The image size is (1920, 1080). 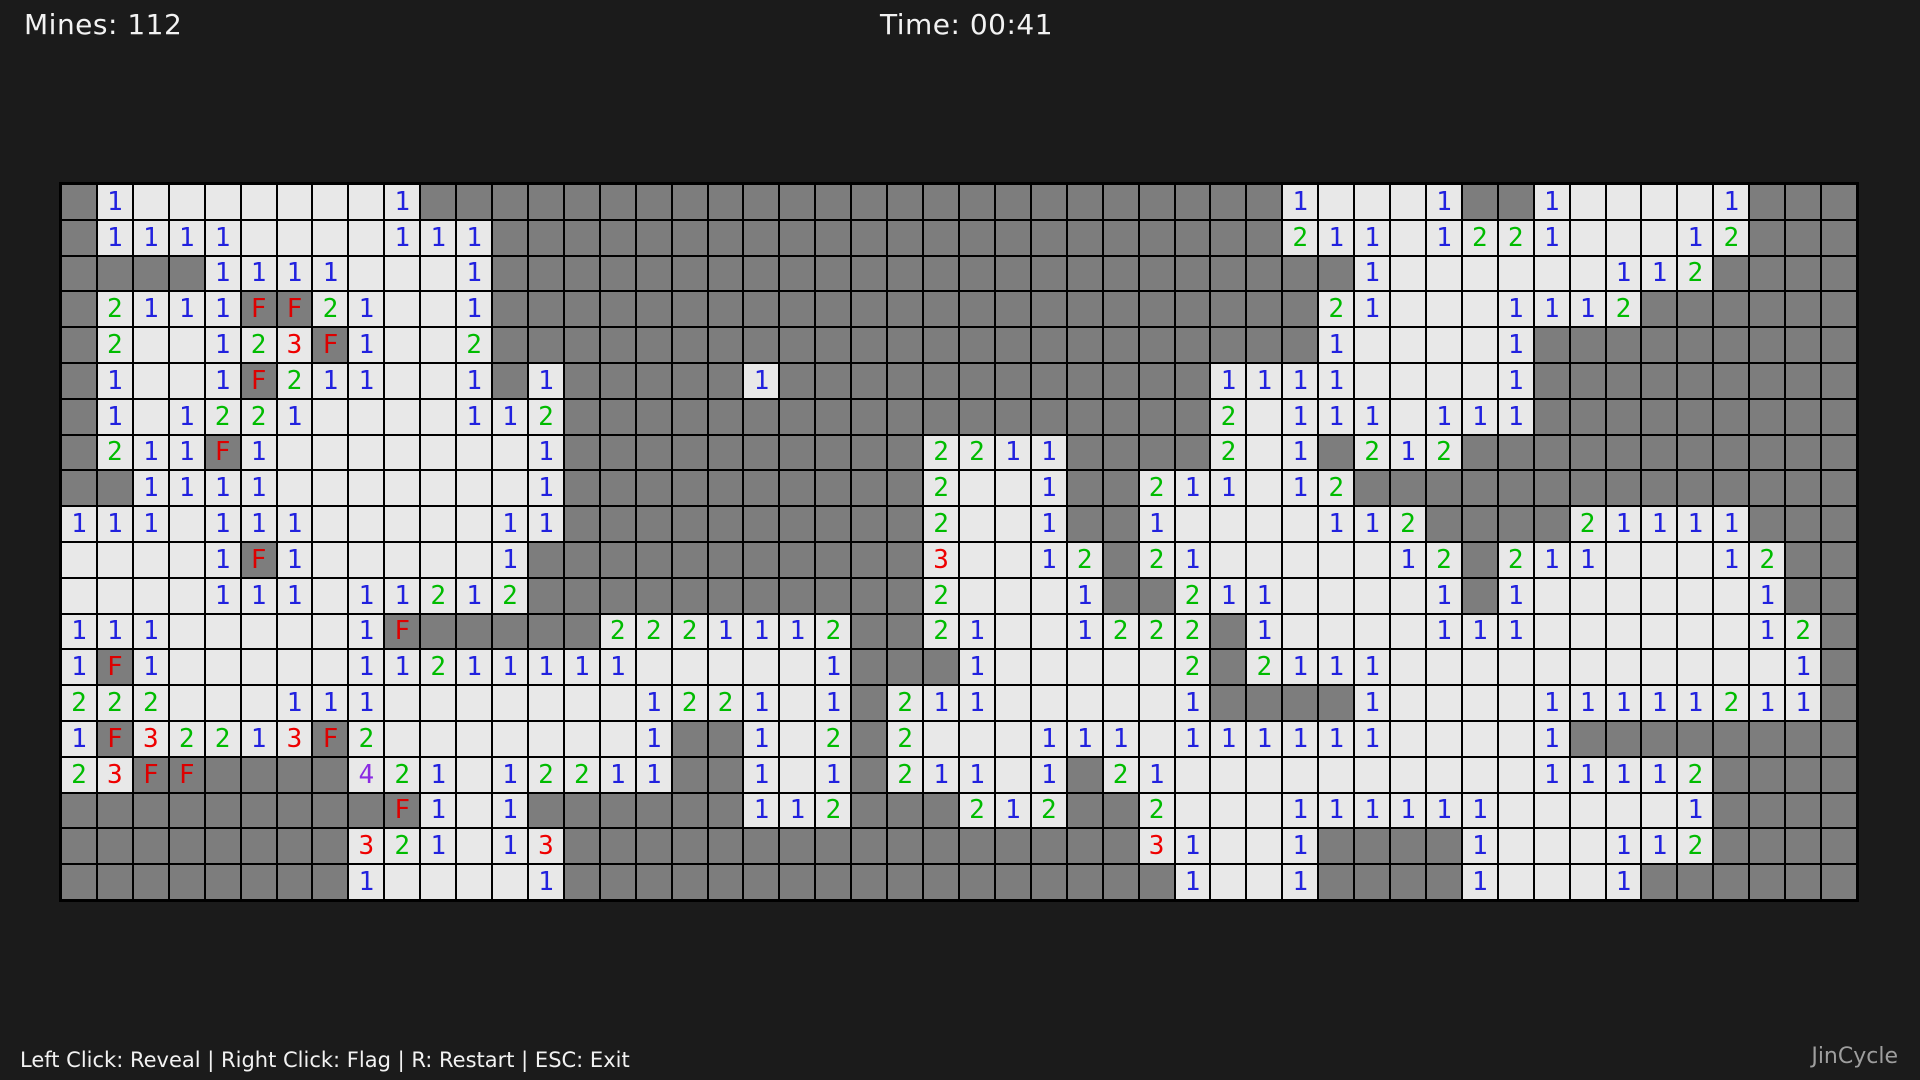 I want to click on cell-r11-c29, so click(x=1120, y=595).